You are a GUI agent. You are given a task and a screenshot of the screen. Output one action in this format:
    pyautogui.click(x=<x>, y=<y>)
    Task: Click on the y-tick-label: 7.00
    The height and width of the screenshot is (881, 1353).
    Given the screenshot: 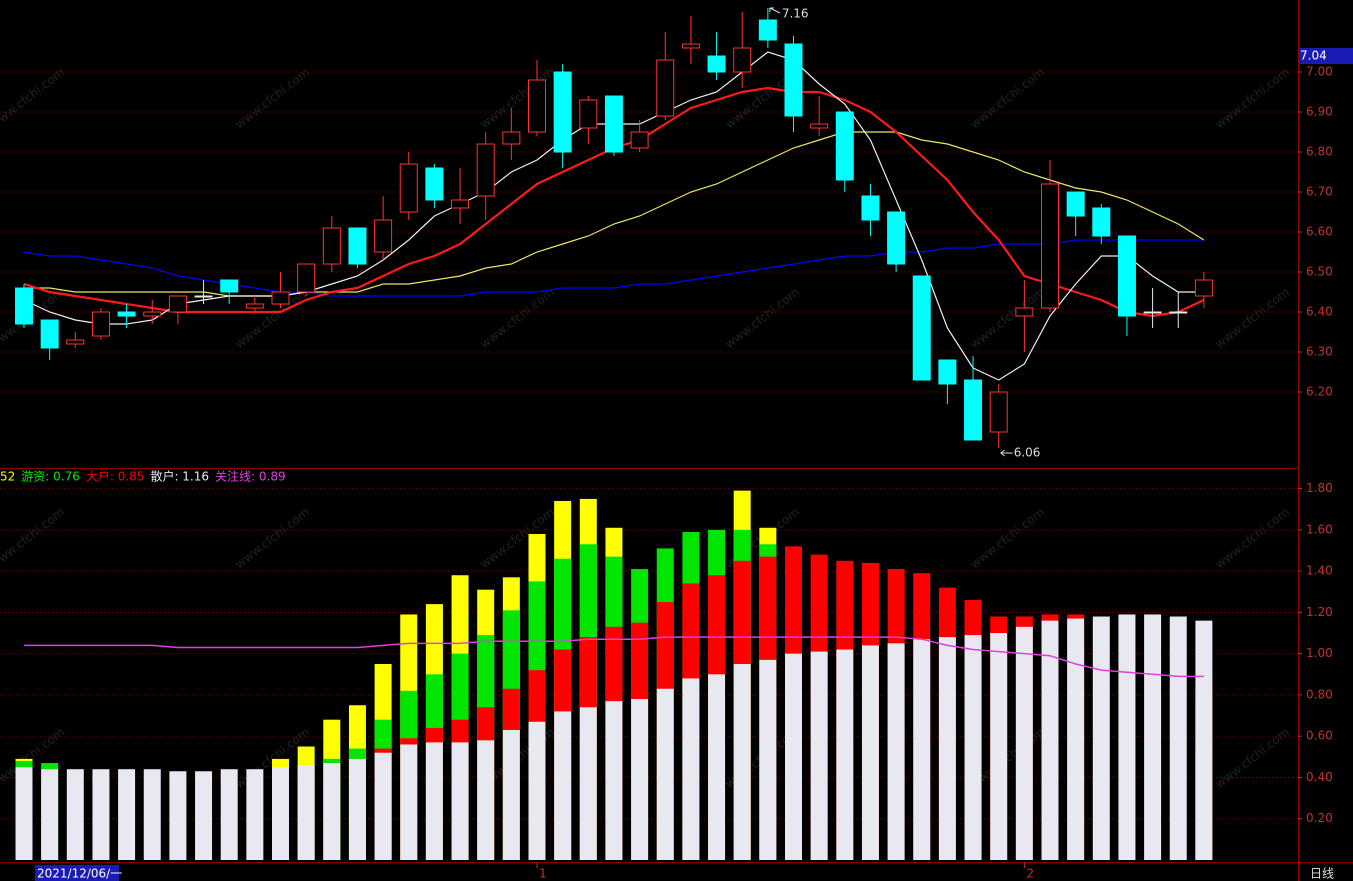 What is the action you would take?
    pyautogui.click(x=1319, y=72)
    